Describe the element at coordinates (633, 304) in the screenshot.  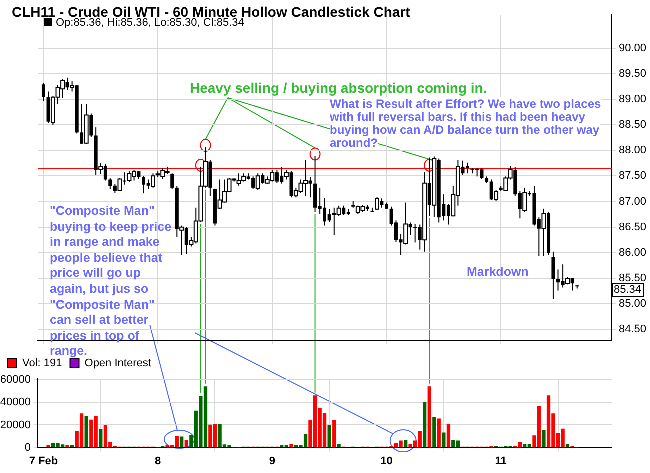
I see `y-tick-label: 85.00` at that location.